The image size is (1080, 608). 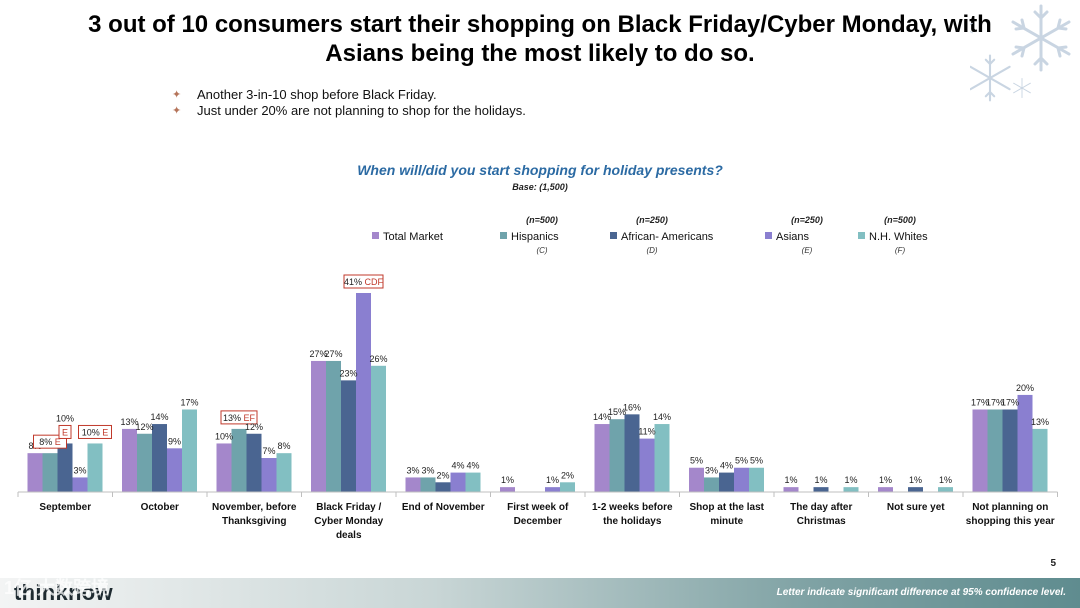 I want to click on data-label: 12%, so click(x=254, y=427).